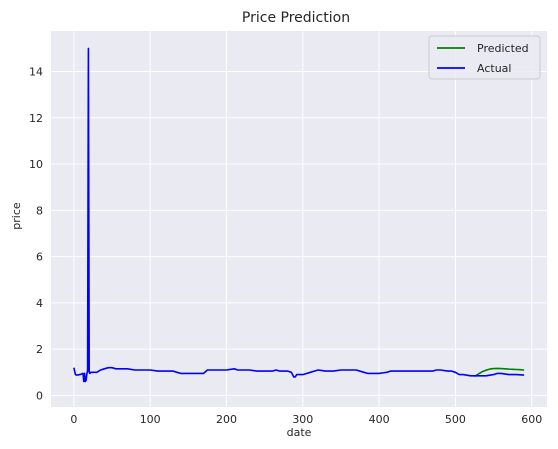 The height and width of the screenshot is (449, 558). What do you see at coordinates (39, 349) in the screenshot?
I see `y-tick-label: 2` at bounding box center [39, 349].